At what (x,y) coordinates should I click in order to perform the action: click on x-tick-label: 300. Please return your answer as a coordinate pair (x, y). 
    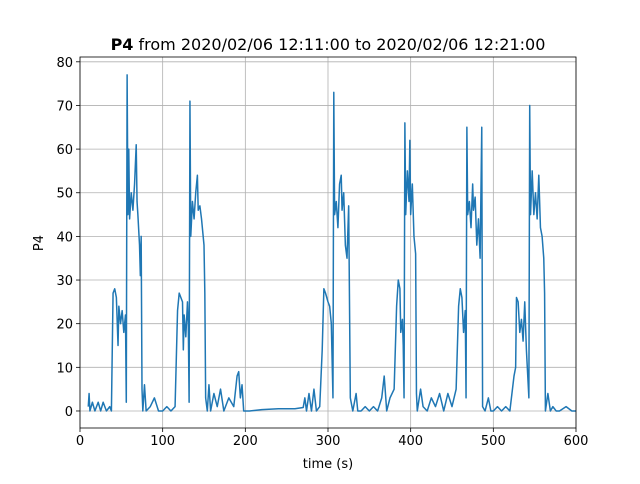
    Looking at the image, I should click on (328, 441).